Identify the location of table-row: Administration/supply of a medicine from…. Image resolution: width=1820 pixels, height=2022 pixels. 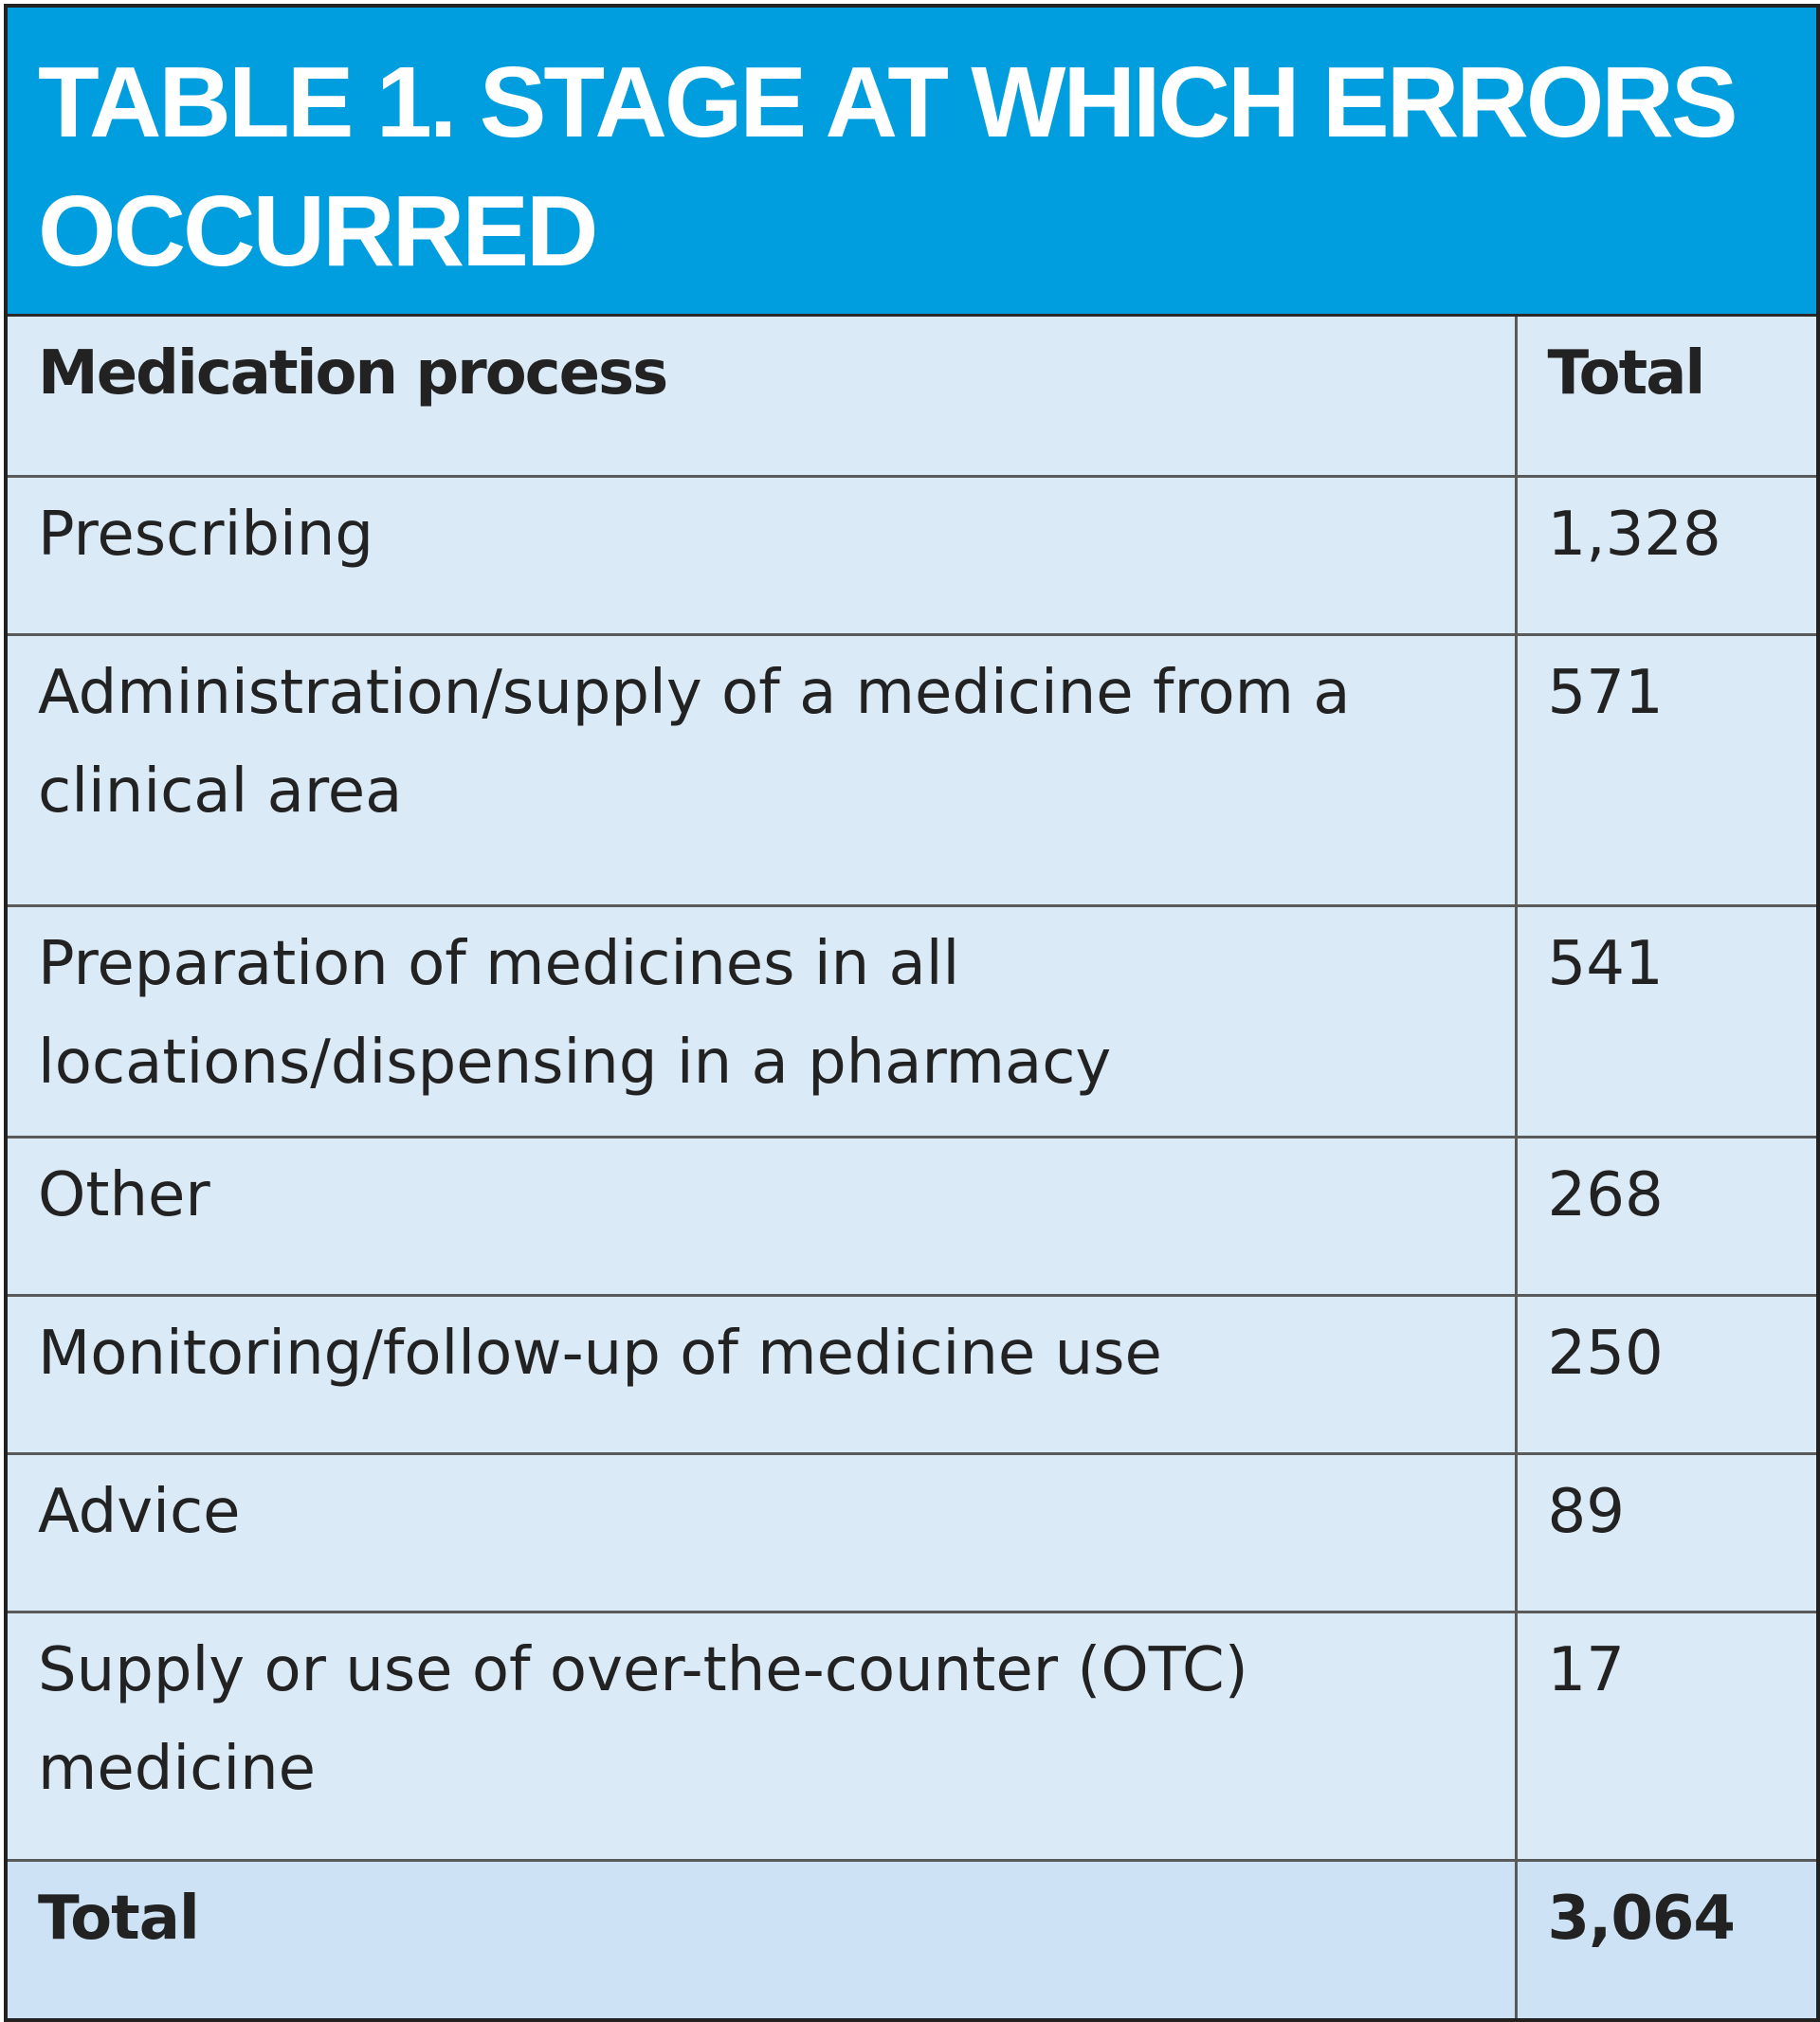
(912, 770).